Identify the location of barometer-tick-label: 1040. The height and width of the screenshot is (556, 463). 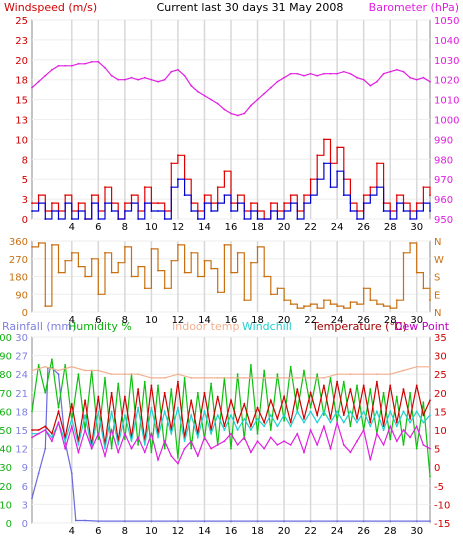
(446, 41).